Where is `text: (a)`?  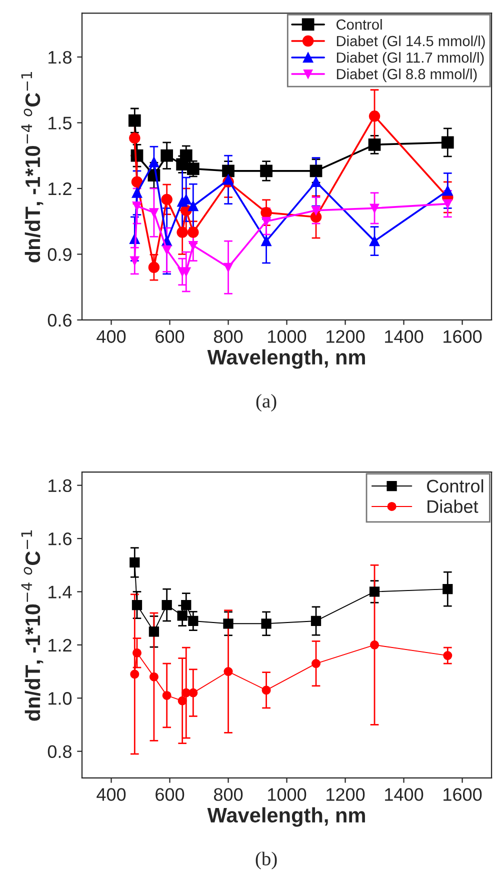 text: (a) is located at coordinates (266, 403).